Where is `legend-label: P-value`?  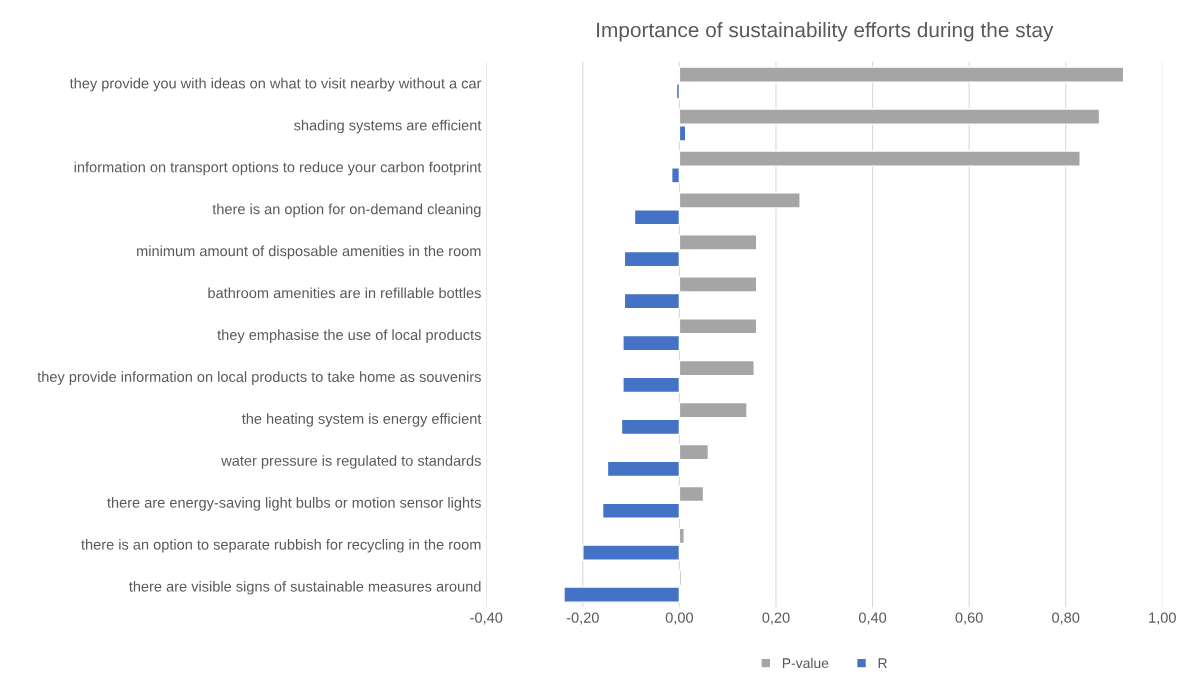 legend-label: P-value is located at coordinates (805, 663).